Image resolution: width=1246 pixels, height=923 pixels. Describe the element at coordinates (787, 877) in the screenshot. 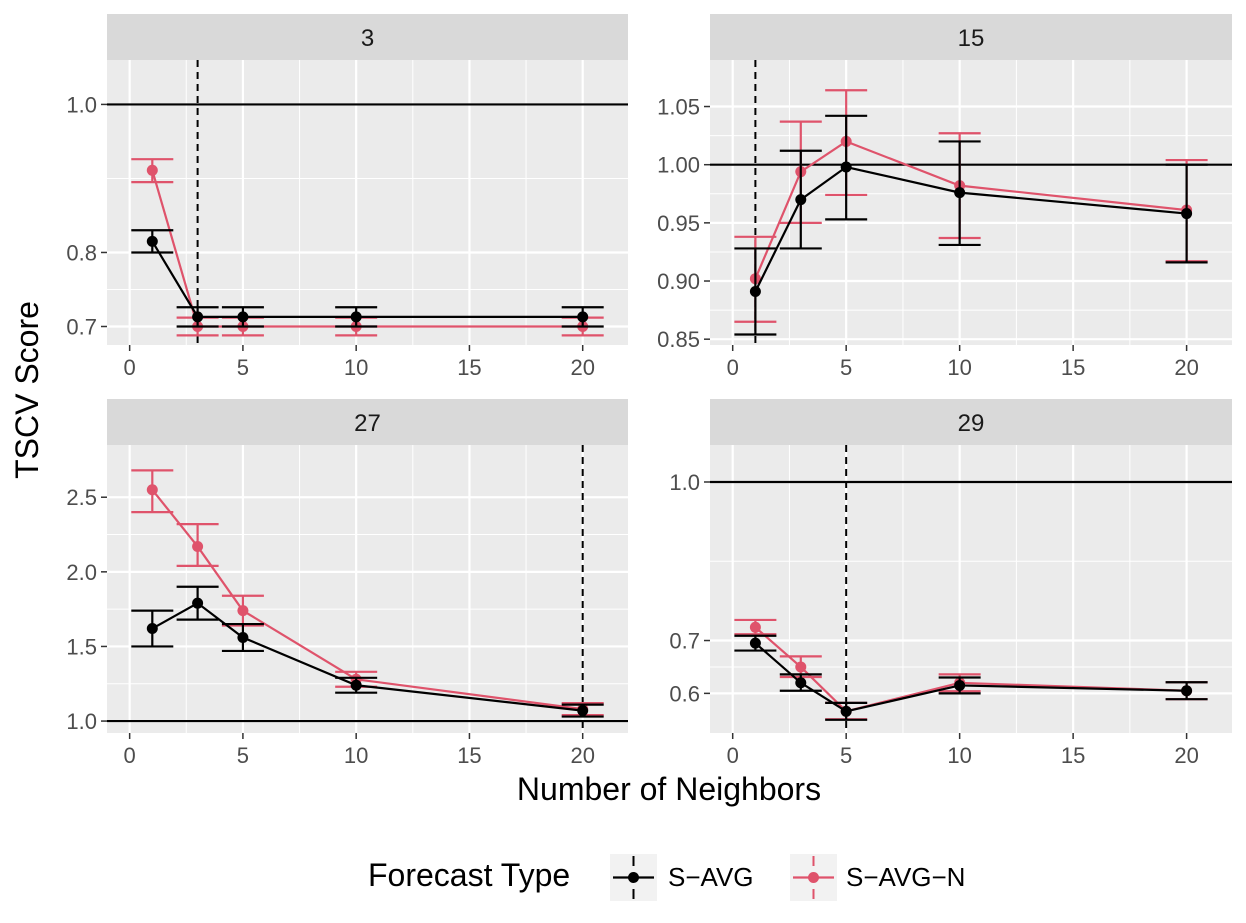

I see `legend-keys: S−AVG S−AVG−N` at that location.